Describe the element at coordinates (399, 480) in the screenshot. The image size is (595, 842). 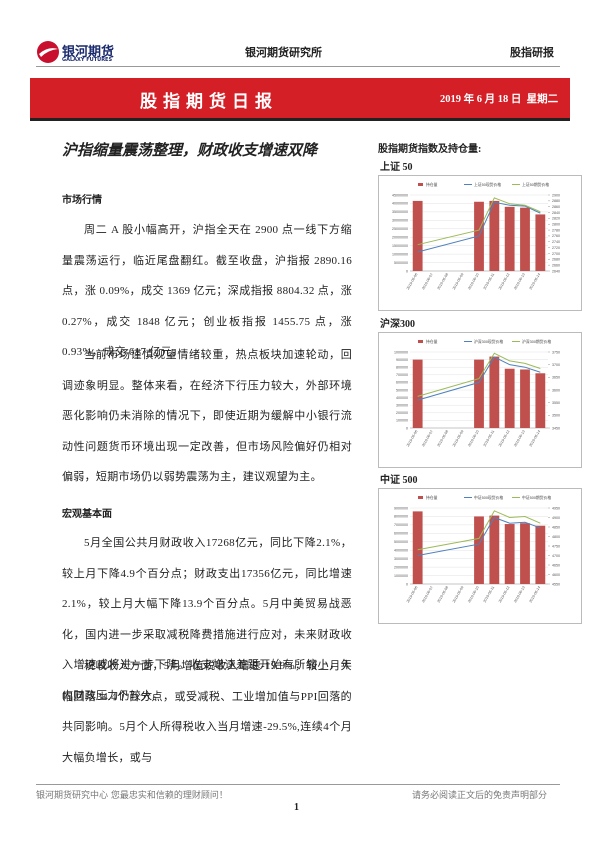
I see `chart-name: 中证 500` at that location.